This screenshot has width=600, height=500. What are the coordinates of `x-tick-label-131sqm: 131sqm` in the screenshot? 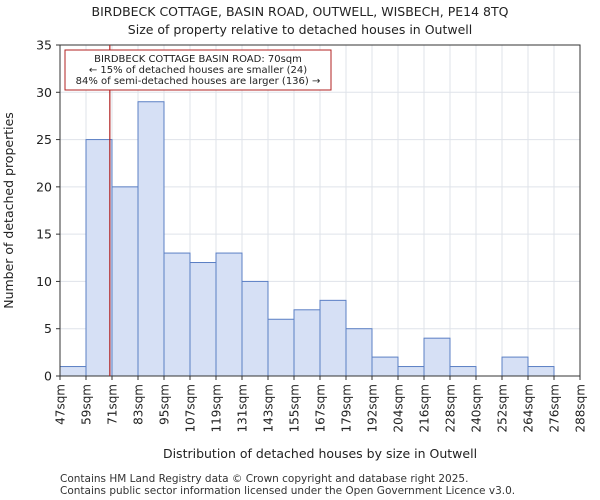 It's located at (243, 408).